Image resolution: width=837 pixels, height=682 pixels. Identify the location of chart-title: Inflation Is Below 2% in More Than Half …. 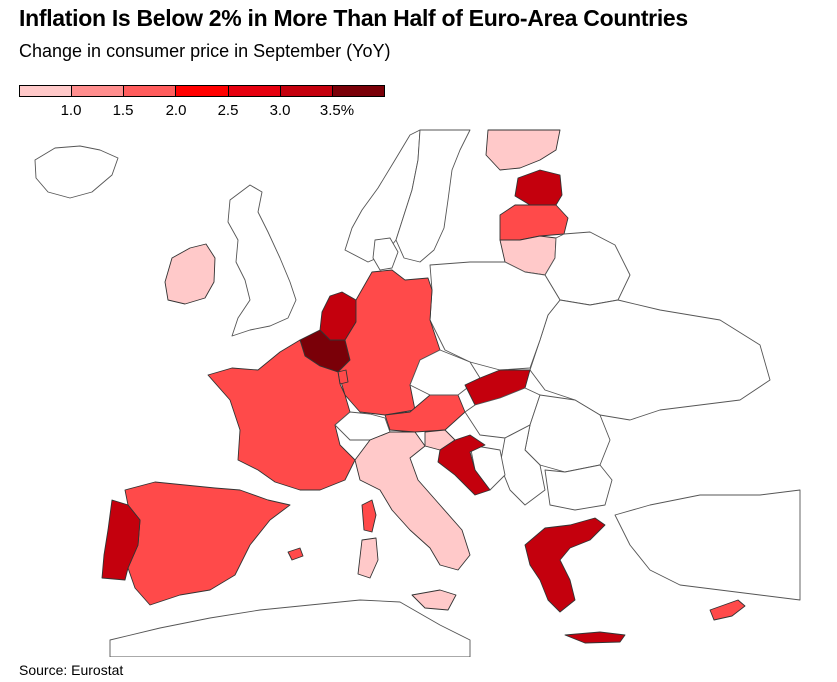
(353, 18).